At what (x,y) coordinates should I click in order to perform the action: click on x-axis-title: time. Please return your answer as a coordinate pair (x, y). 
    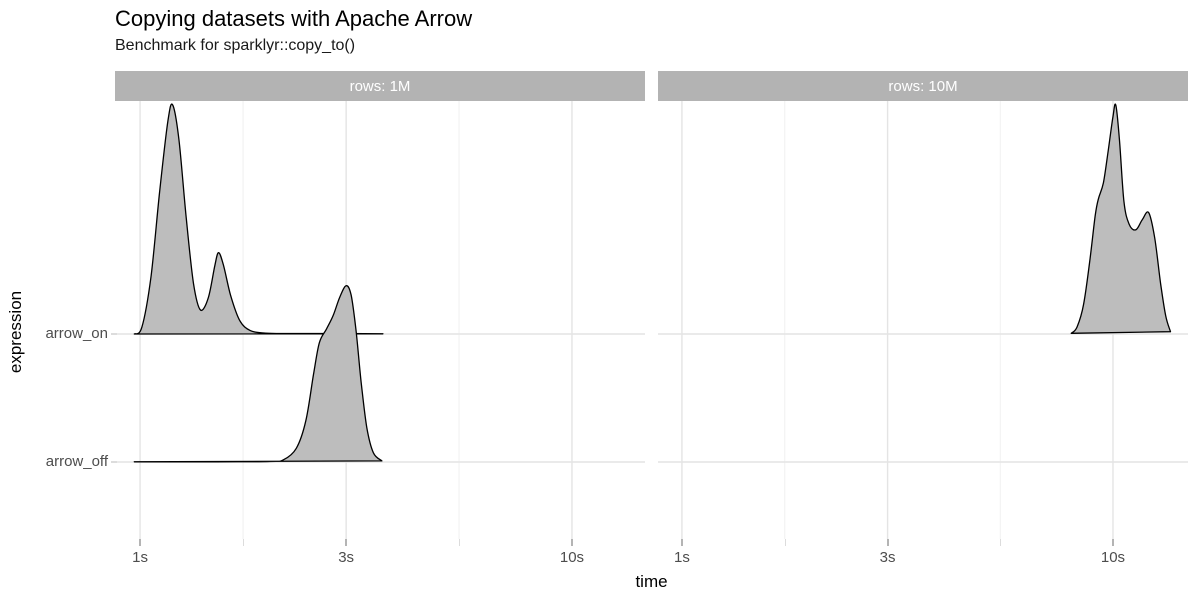
    Looking at the image, I should click on (651, 581).